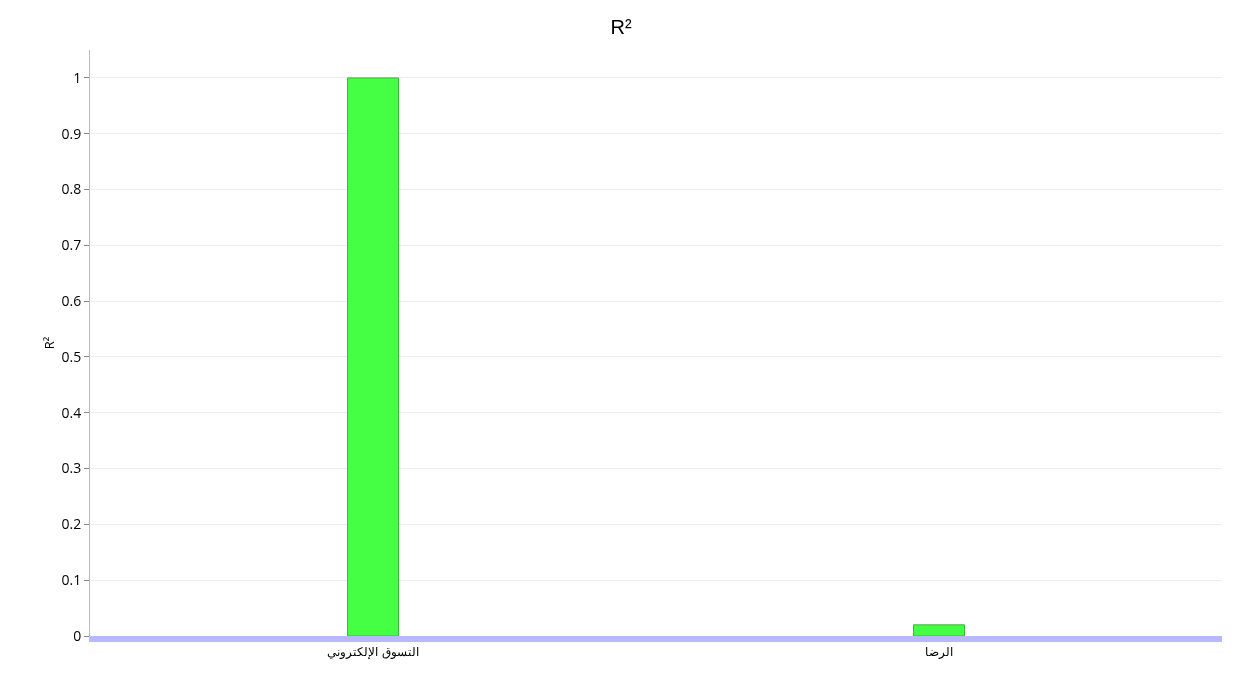 This screenshot has width=1242, height=676. Describe the element at coordinates (71, 412) in the screenshot. I see `y-tick-label: 0.4` at that location.